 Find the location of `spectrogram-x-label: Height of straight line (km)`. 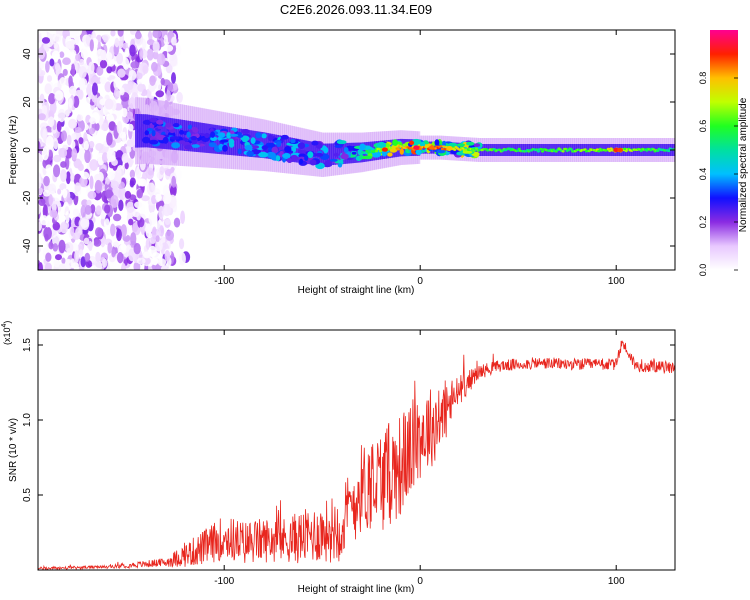

spectrogram-x-label: Height of straight line (km) is located at coordinates (356, 290).